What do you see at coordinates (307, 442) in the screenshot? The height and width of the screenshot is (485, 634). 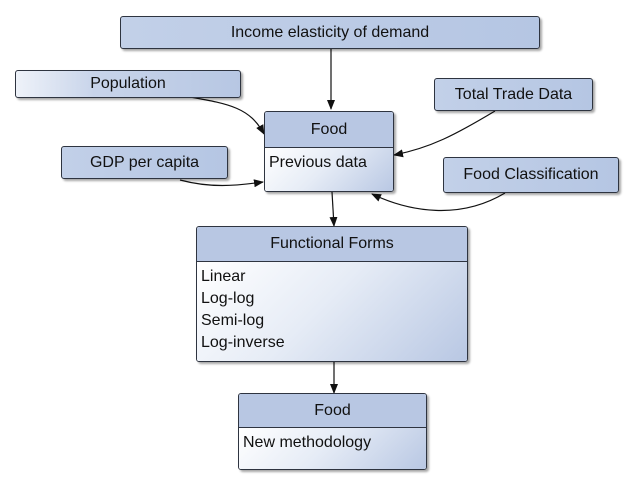 I see `food-output-body-text: New methodology` at bounding box center [307, 442].